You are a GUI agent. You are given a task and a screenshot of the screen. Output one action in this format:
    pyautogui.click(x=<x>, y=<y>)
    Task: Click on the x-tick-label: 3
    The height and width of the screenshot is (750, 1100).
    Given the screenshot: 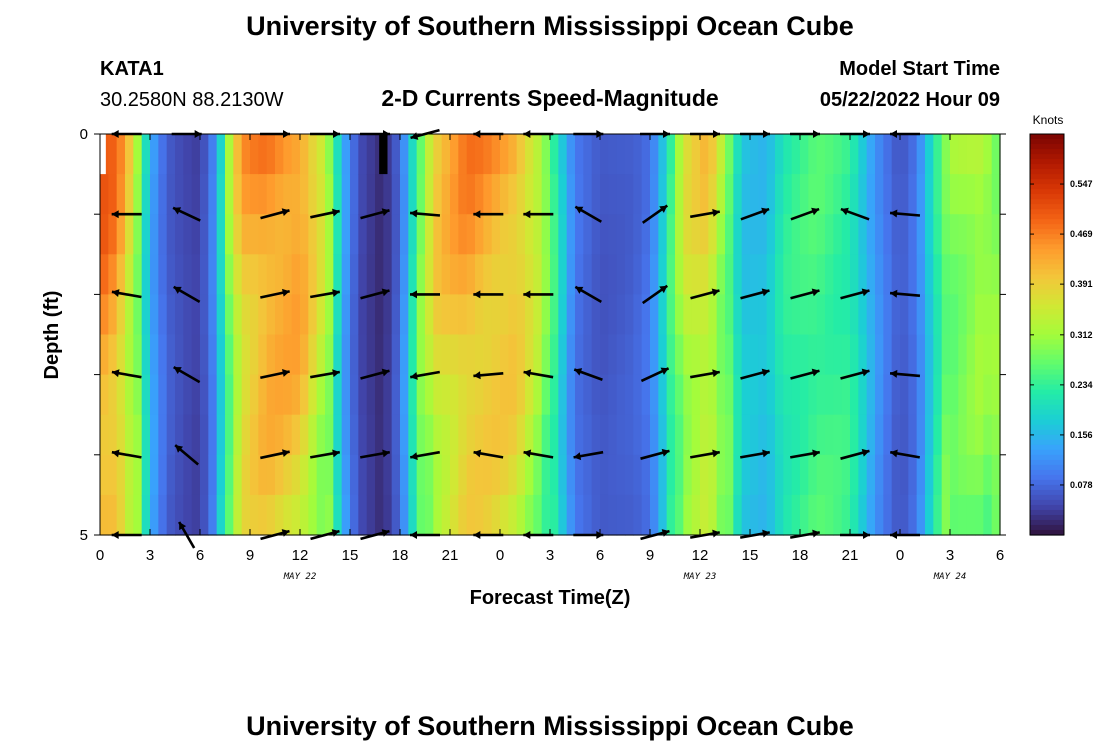 What is the action you would take?
    pyautogui.click(x=550, y=555)
    